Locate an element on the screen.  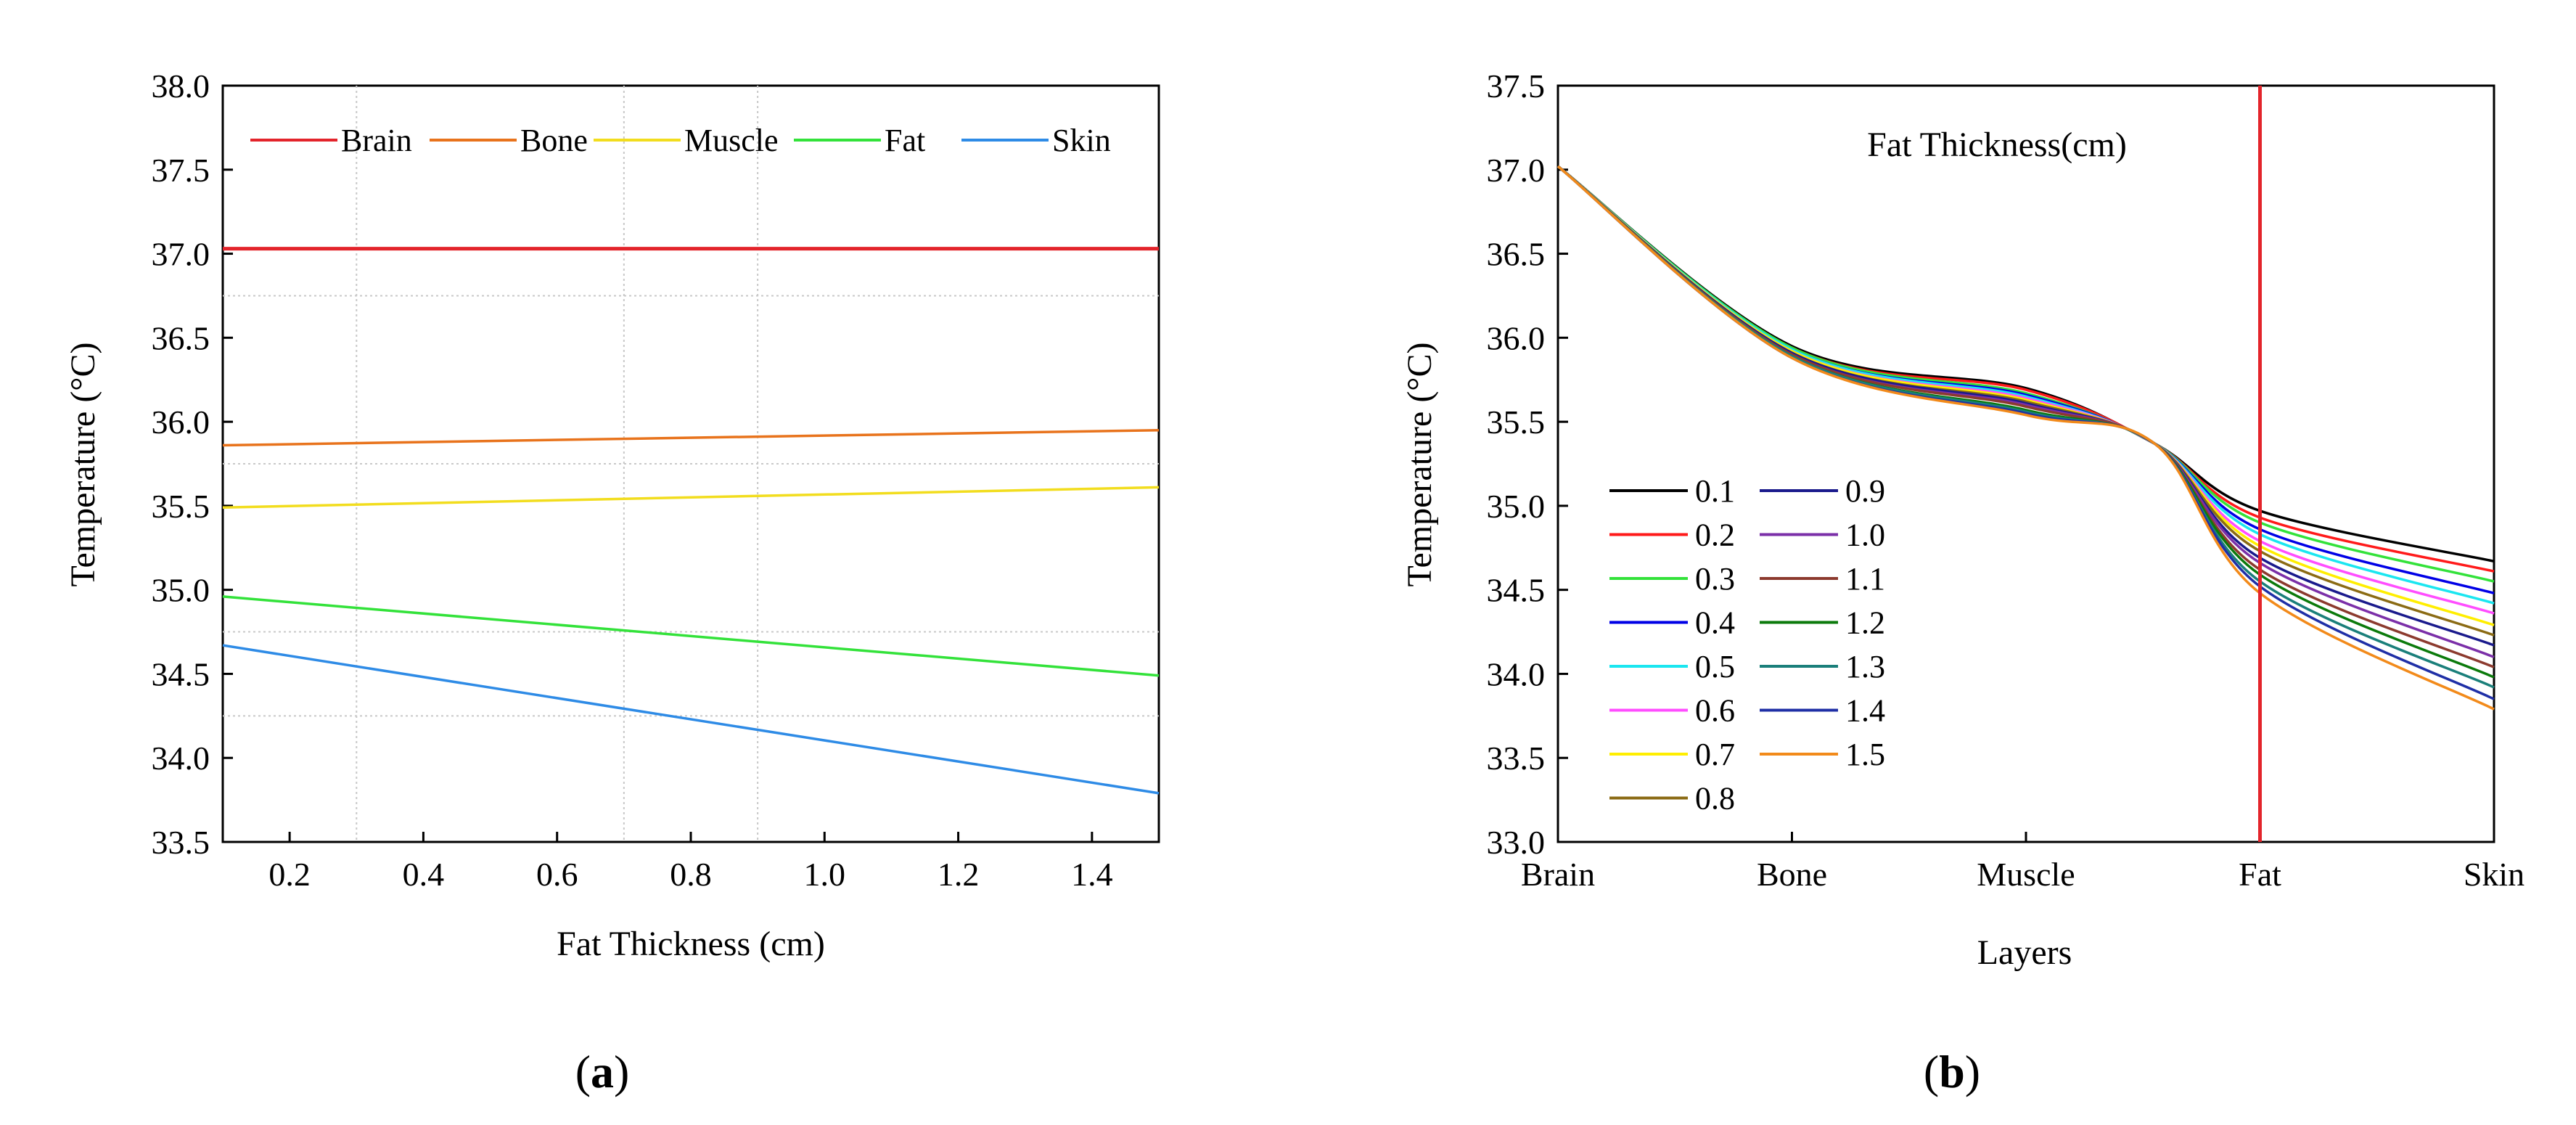
panel-b-y-axis-title: Temperature (°C) is located at coordinates (1419, 464).